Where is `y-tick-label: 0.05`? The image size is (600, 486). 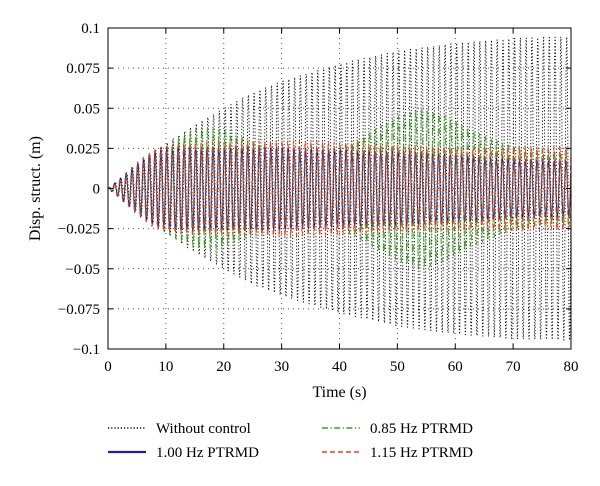 y-tick-label: 0.05 is located at coordinates (87, 109).